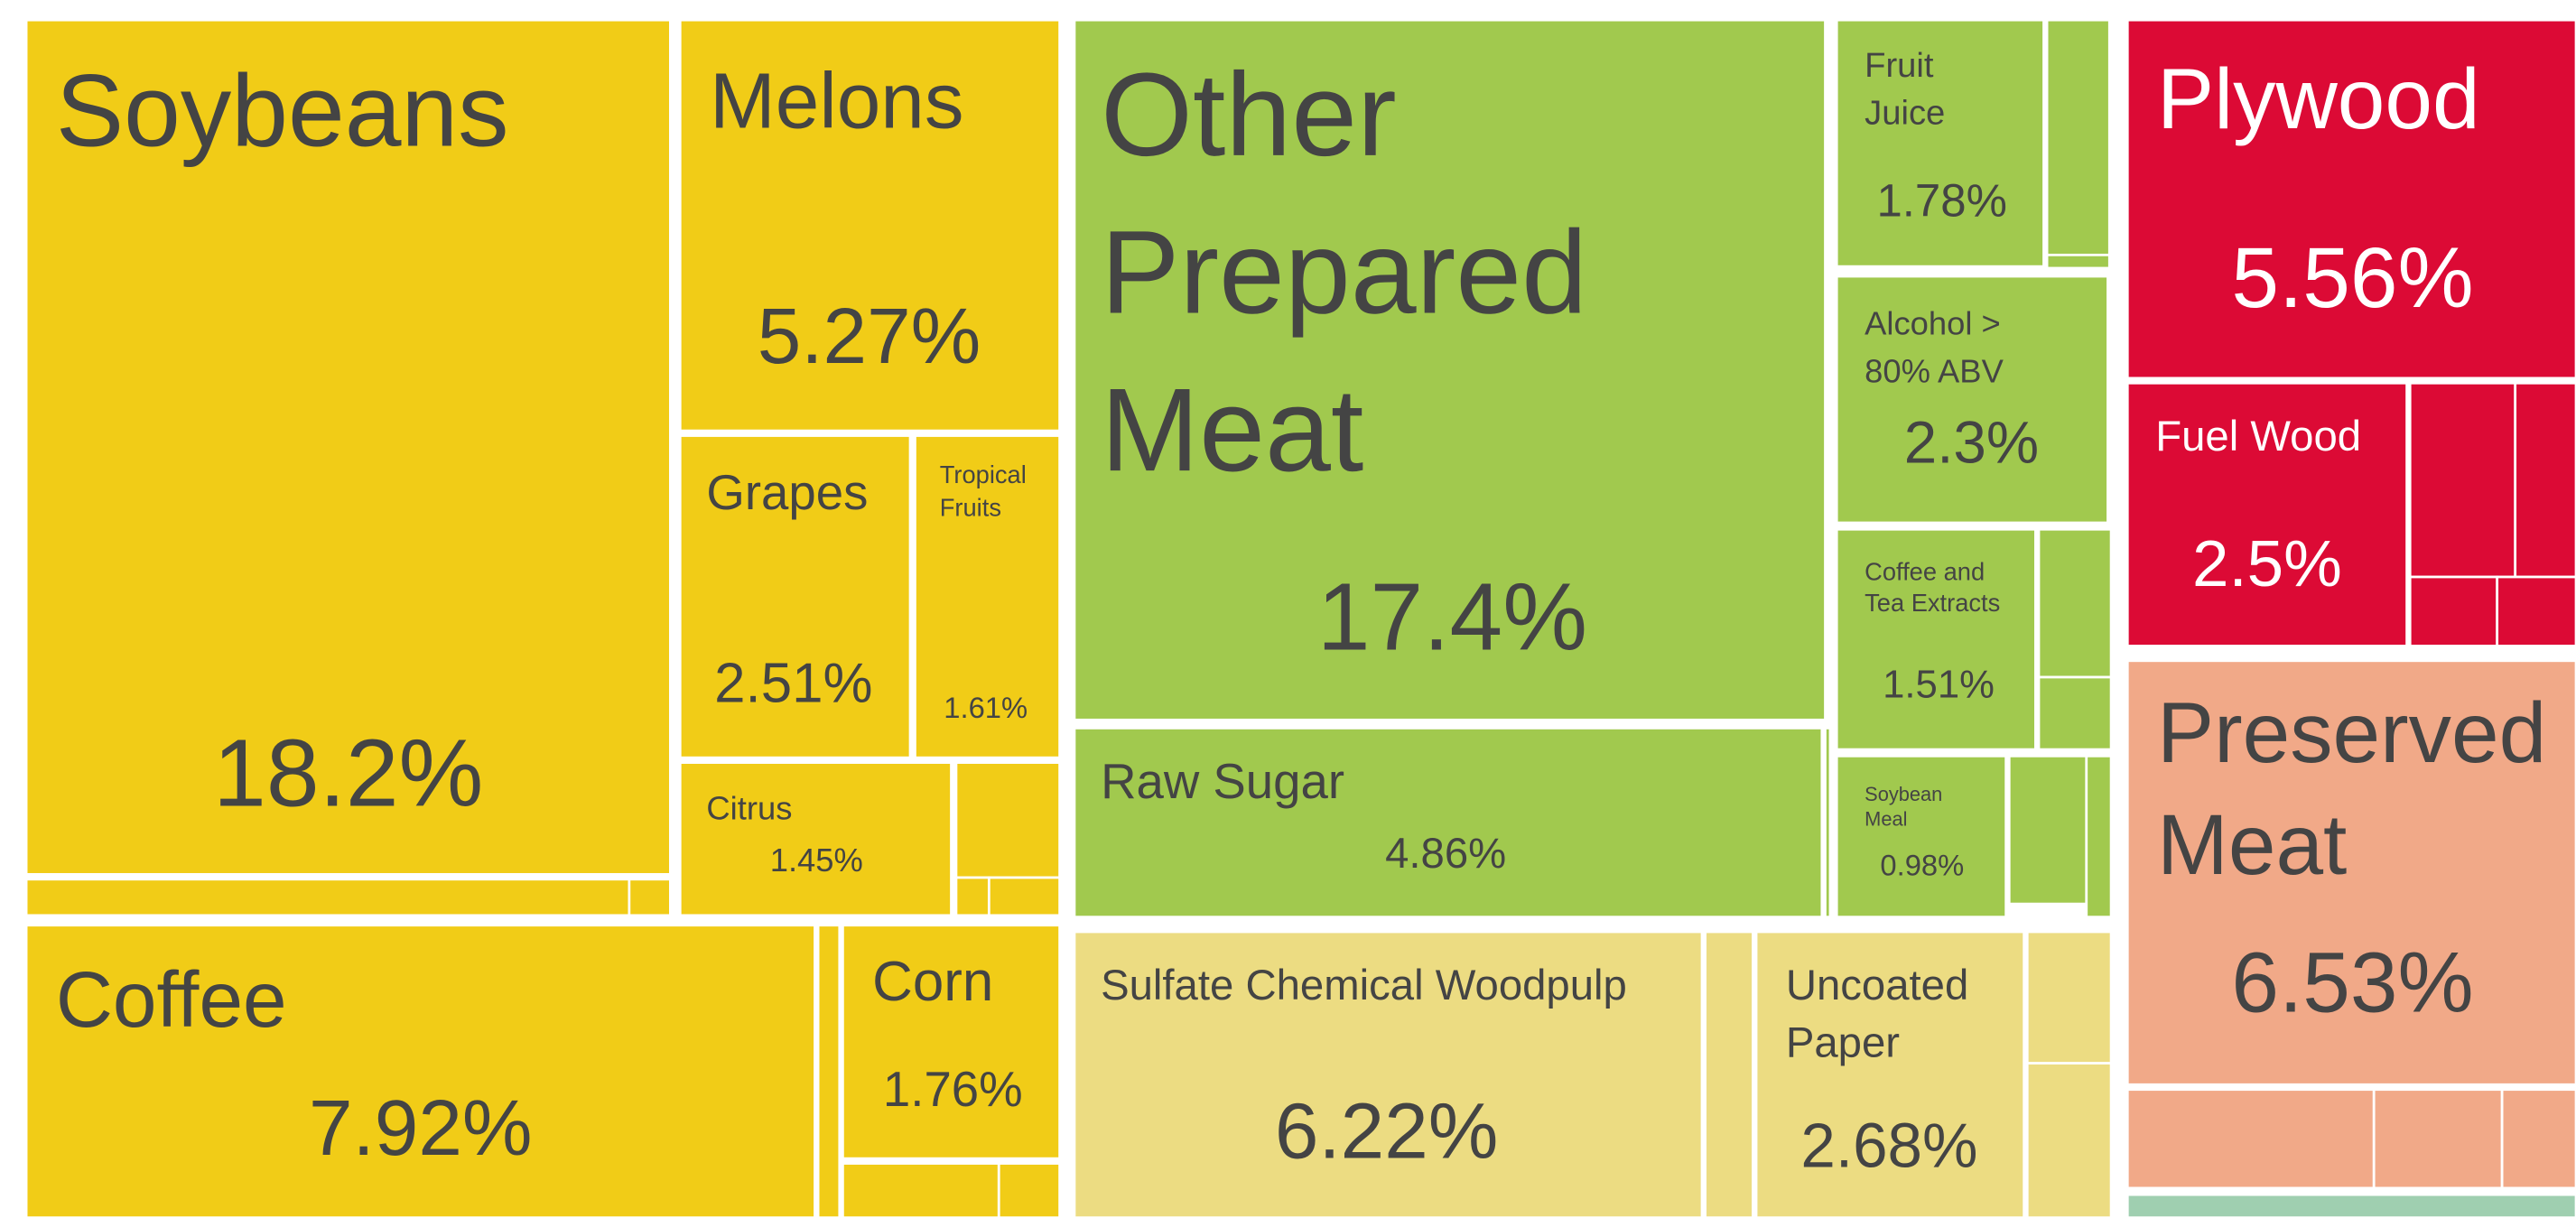 This screenshot has height=1218, width=2576. Describe the element at coordinates (932, 982) in the screenshot. I see `tile-label: Corn` at that location.